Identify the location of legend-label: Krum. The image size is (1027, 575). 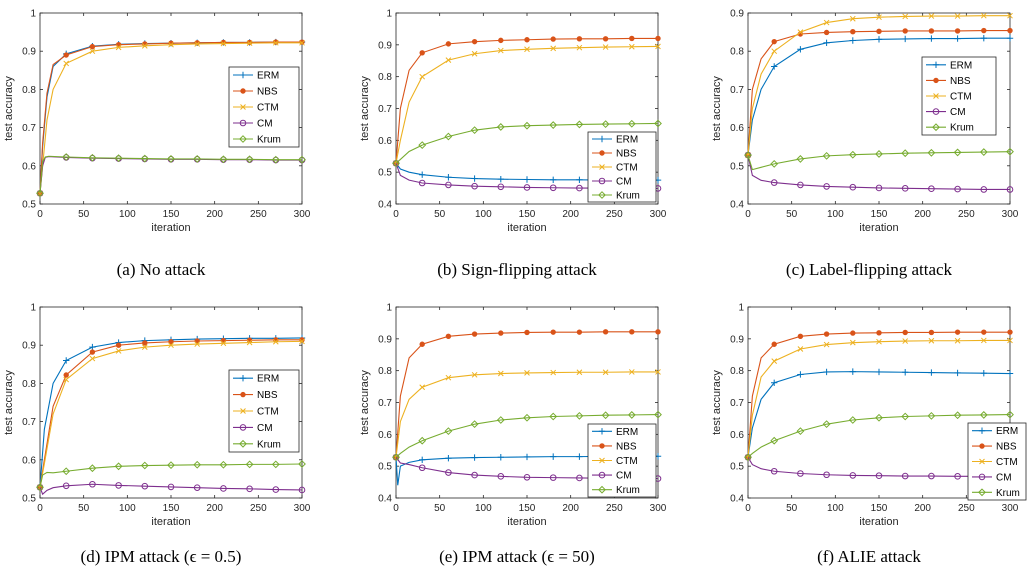
(628, 196).